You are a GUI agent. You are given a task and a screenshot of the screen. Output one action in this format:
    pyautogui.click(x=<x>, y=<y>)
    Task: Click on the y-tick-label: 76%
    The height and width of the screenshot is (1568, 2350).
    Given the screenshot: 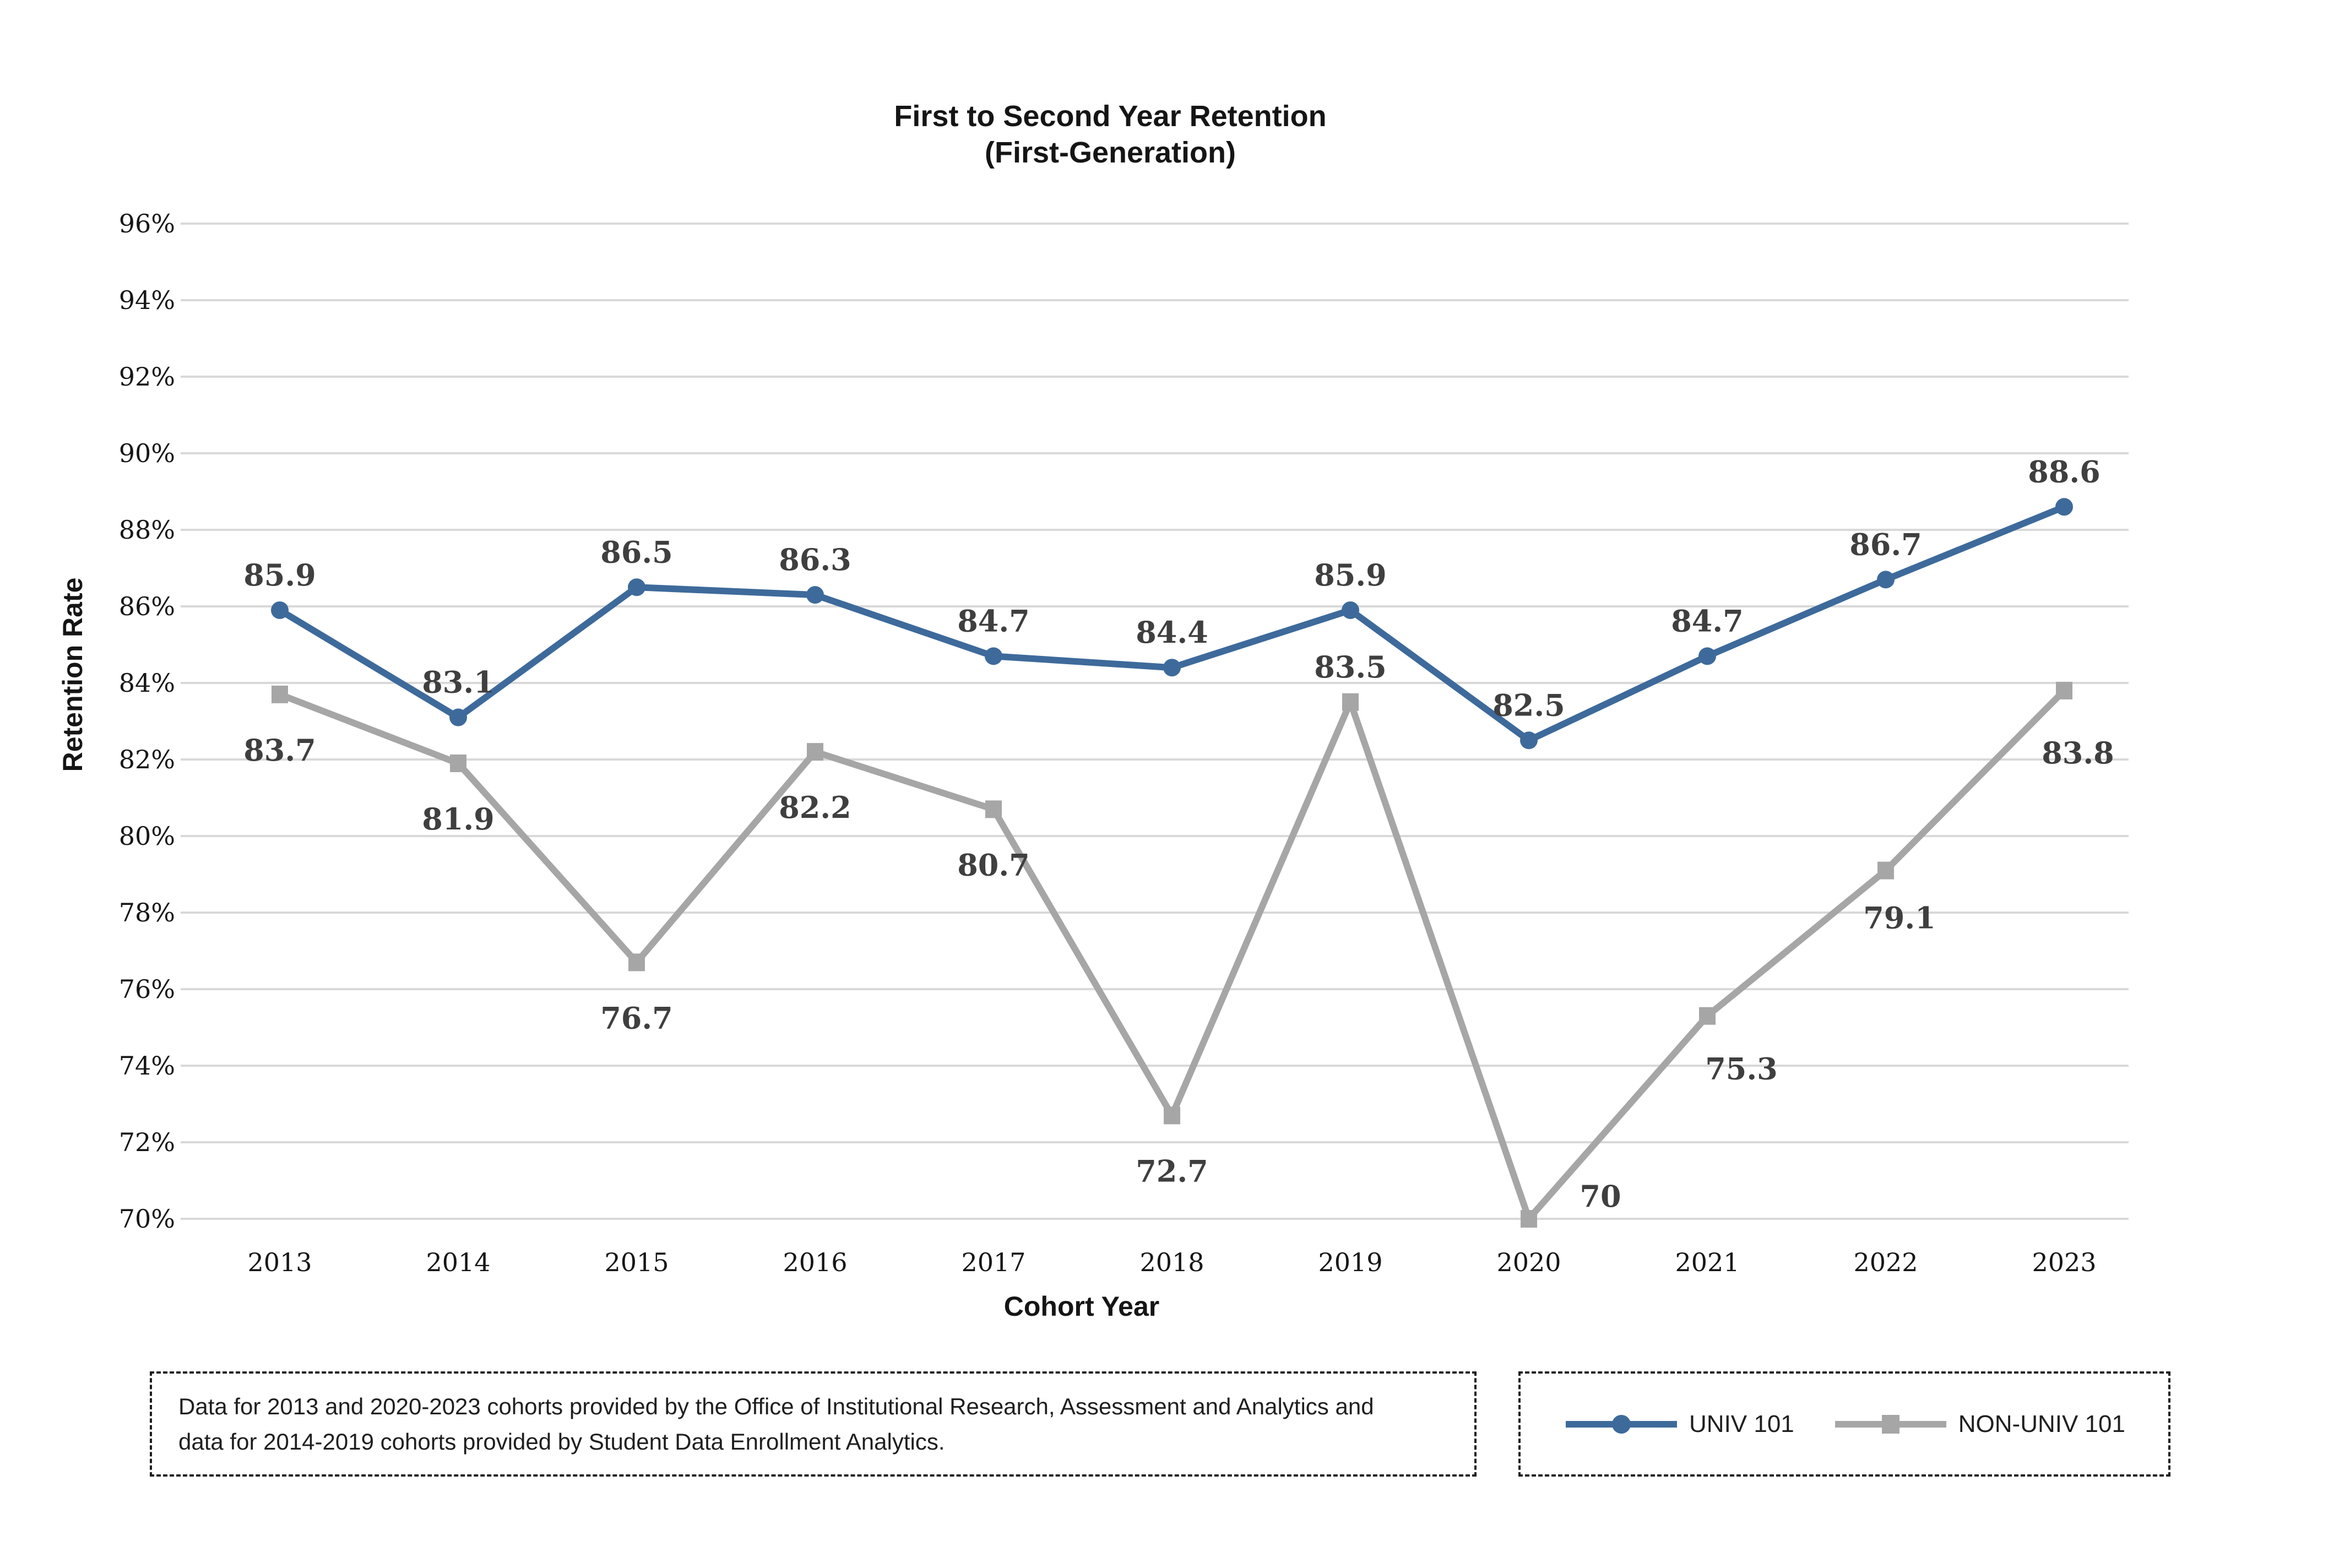 What is the action you would take?
    pyautogui.click(x=147, y=989)
    